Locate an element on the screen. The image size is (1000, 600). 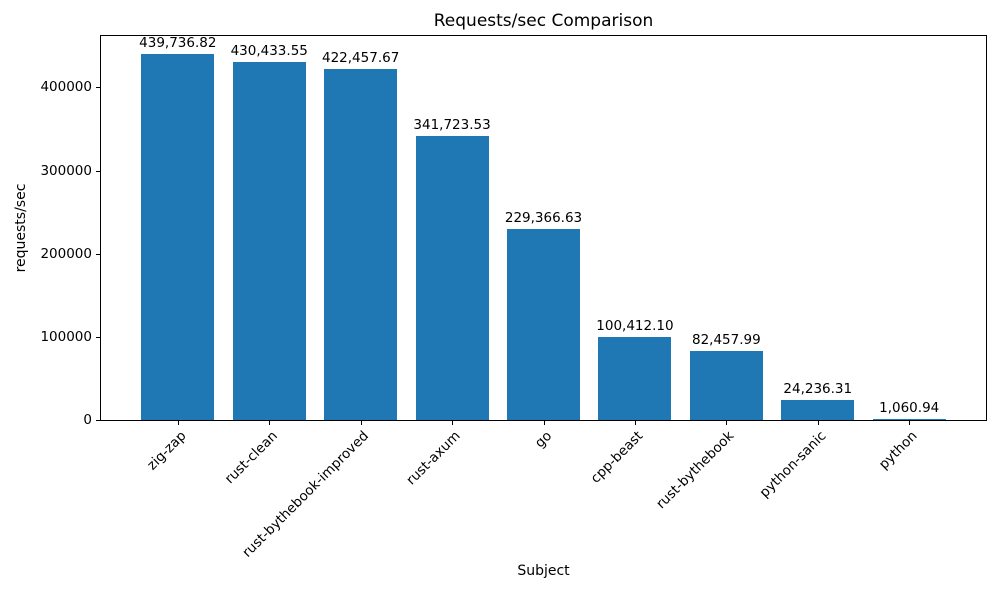
x-axis-label: Subject is located at coordinates (543, 571).